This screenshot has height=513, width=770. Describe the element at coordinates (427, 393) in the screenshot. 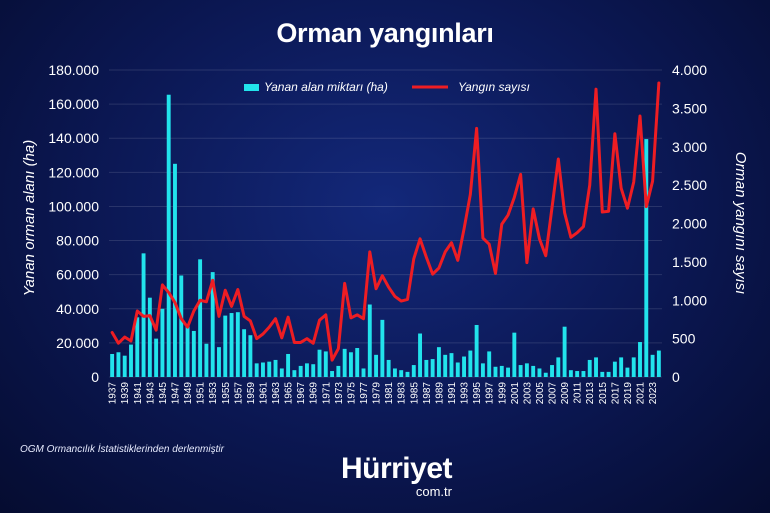

I see `x-tick-label: 1987` at that location.